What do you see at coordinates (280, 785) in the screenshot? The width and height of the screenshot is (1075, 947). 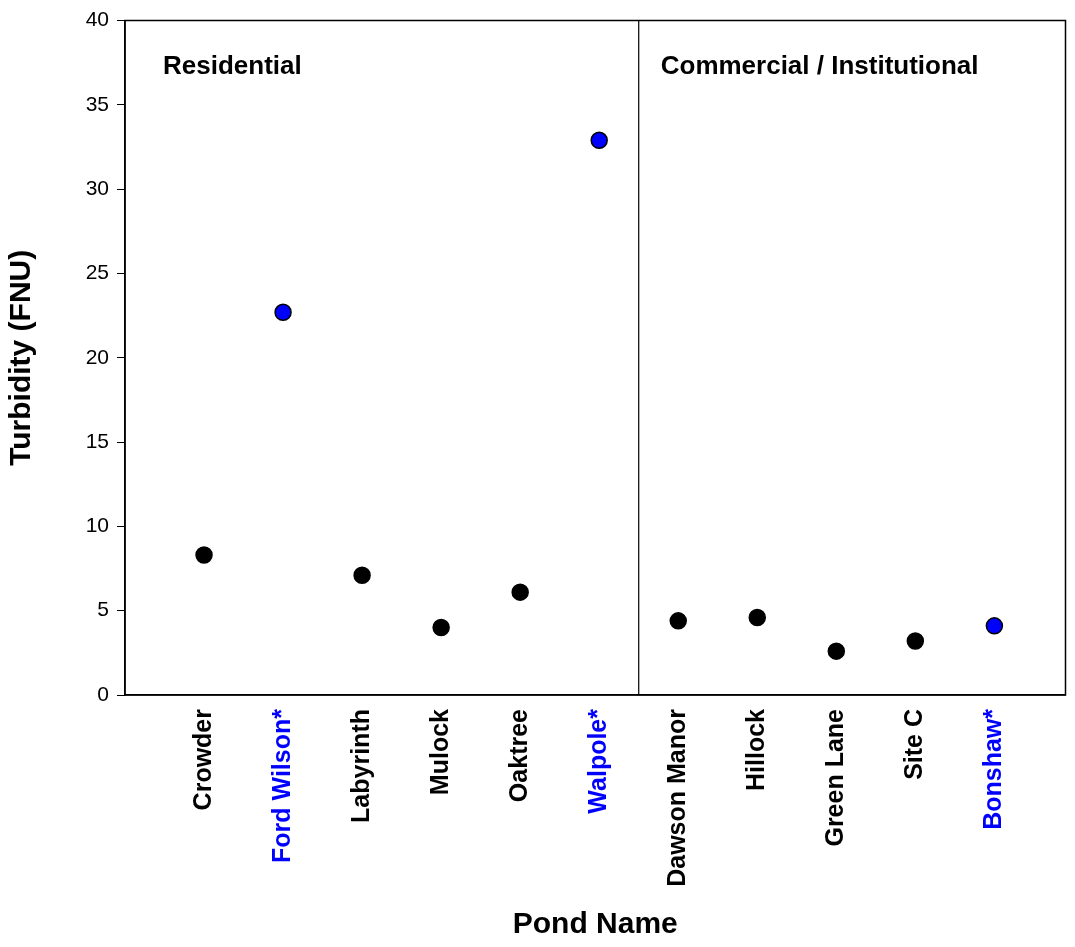 I see `x-tick-label: Ford Wilson*` at bounding box center [280, 785].